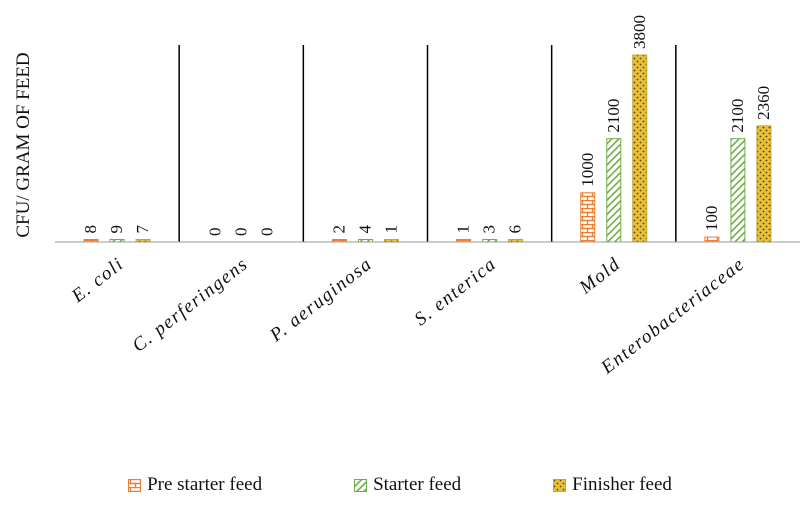 Image resolution: width=800 pixels, height=508 pixels. Describe the element at coordinates (711, 219) in the screenshot. I see `data-label: 100` at that location.